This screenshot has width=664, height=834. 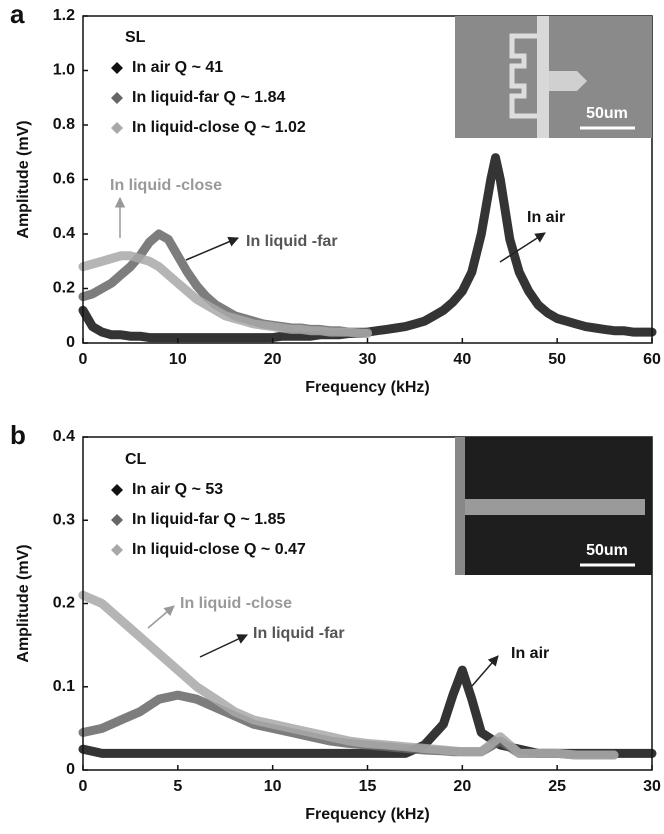 What do you see at coordinates (17, 14) in the screenshot?
I see `panel-label: a` at bounding box center [17, 14].